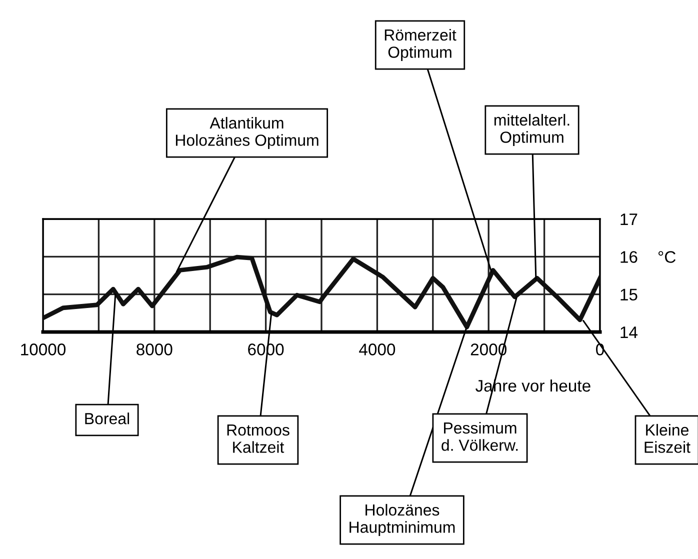  What do you see at coordinates (629, 294) in the screenshot?
I see `y-tick-label: 15` at bounding box center [629, 294].